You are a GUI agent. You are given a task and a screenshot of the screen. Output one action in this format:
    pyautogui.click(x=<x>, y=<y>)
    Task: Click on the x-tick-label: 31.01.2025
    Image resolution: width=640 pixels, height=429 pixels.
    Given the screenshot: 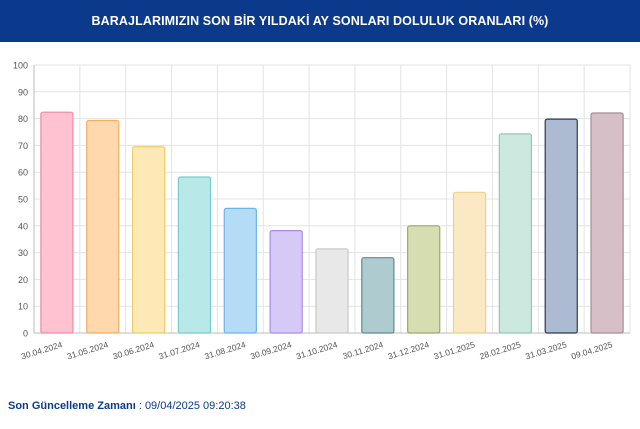 What is the action you would take?
    pyautogui.click(x=455, y=350)
    